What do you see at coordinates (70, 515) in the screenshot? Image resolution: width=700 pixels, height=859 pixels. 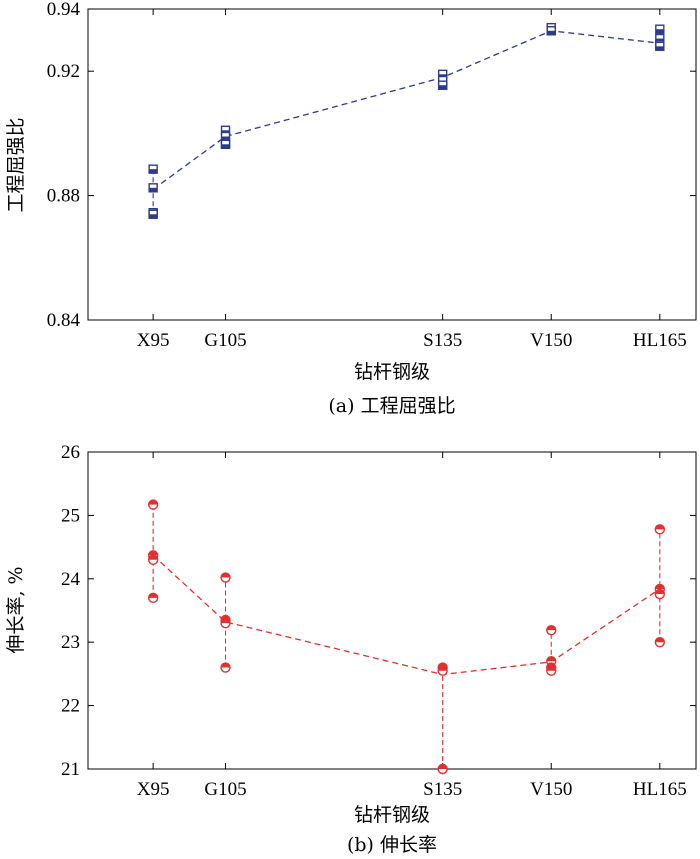 I see `y-tick-label: 25` at bounding box center [70, 515].